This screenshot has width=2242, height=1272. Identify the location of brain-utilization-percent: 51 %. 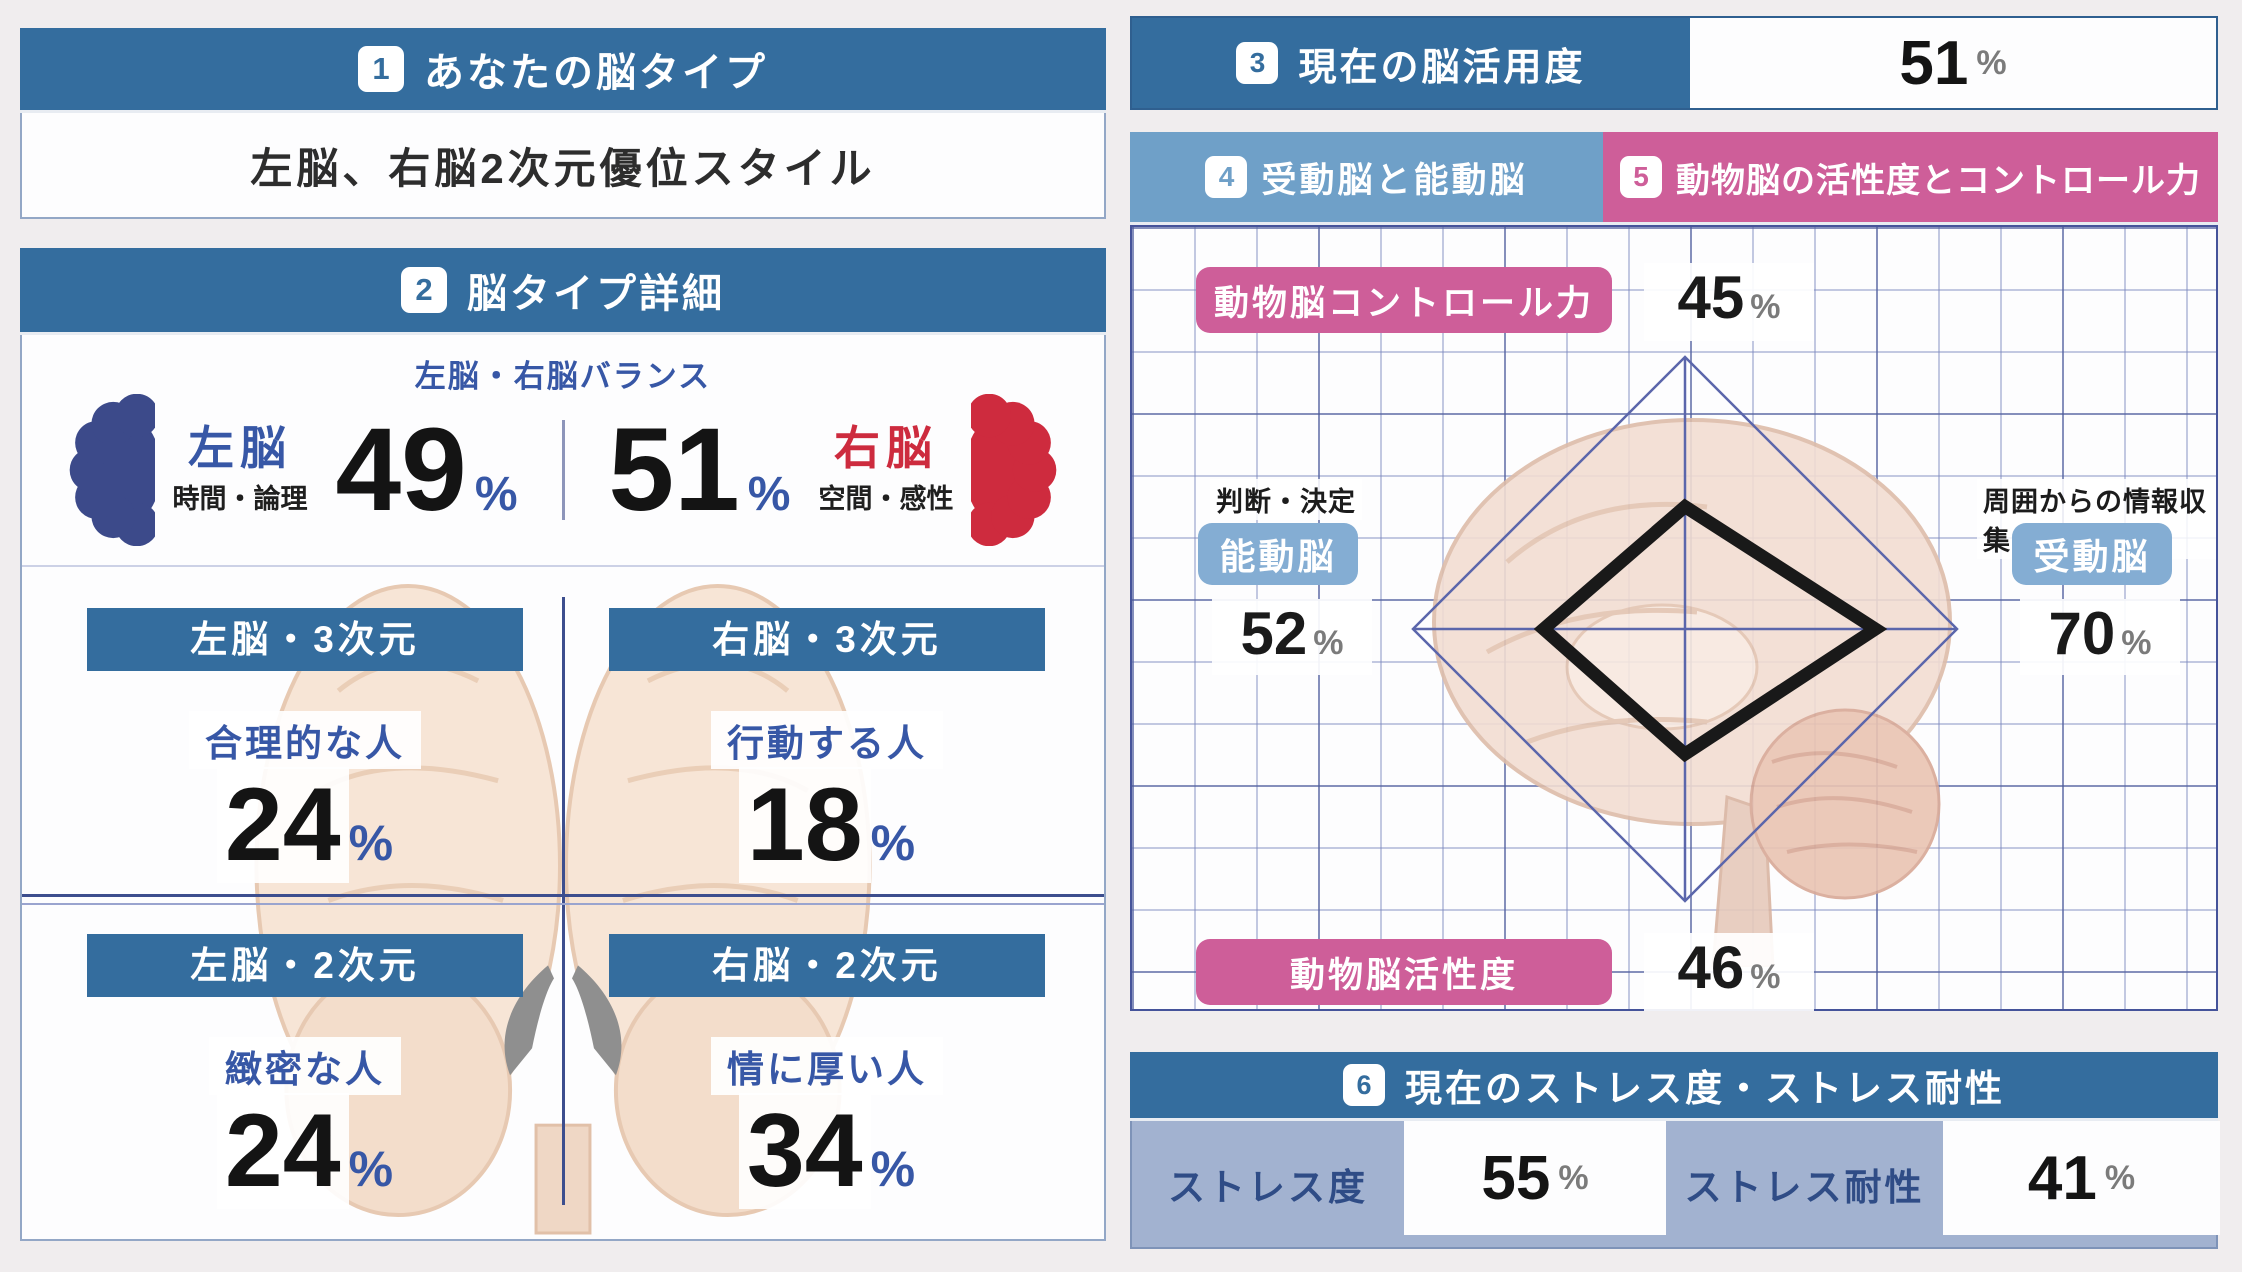
(1953, 63).